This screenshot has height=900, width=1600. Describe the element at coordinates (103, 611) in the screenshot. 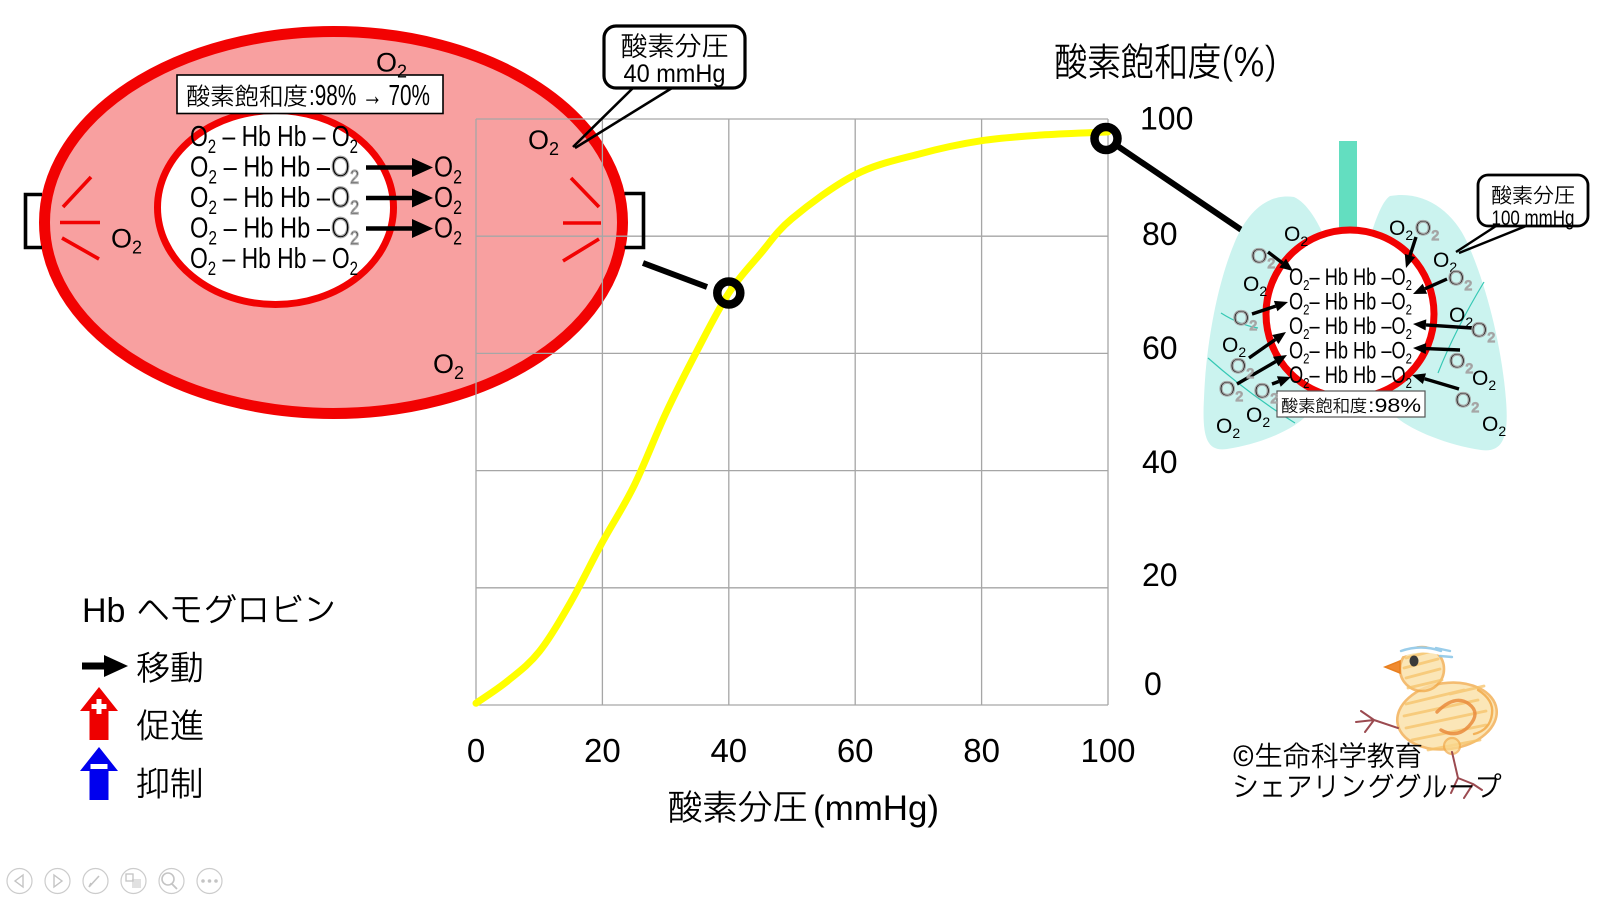

I see `svg-text: Hb` at that location.